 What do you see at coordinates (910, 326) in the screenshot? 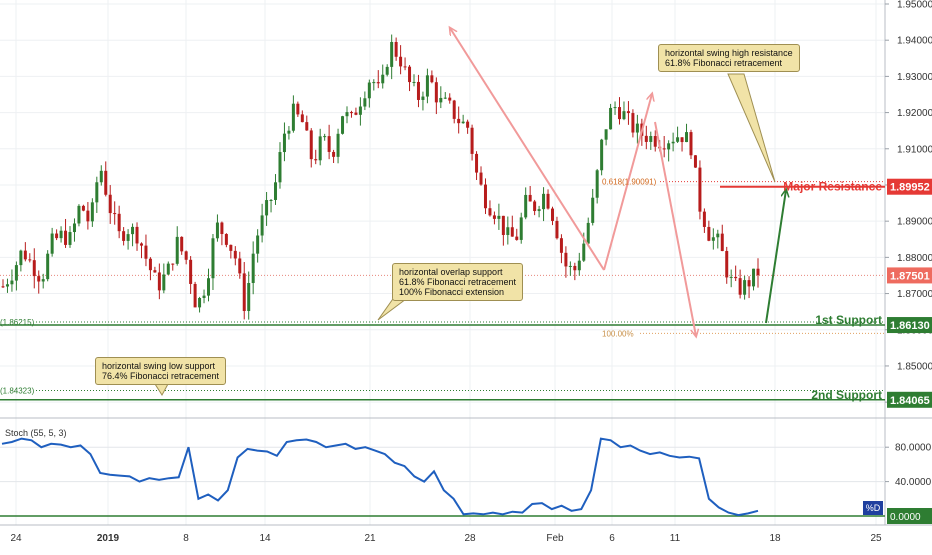
I see `tag-support1-text: 1.86130` at bounding box center [910, 326].